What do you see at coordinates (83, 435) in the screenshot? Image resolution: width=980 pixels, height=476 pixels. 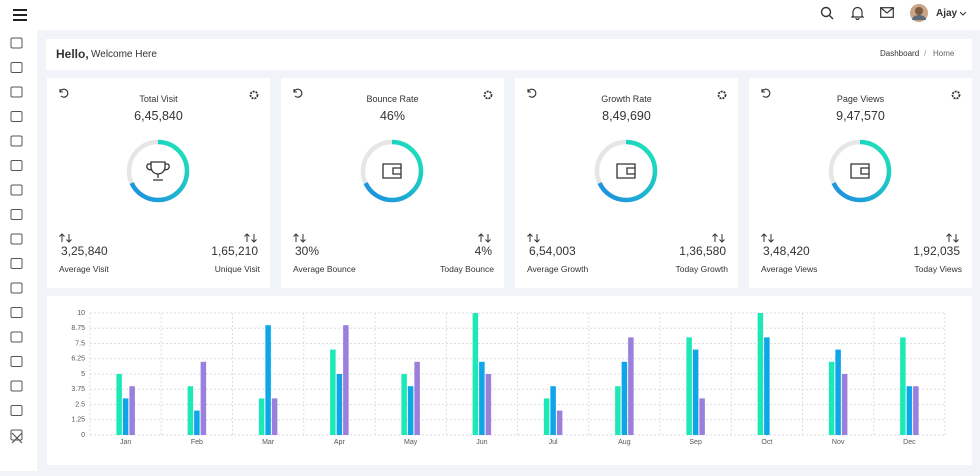 I see `y-tick-label: 0` at bounding box center [83, 435].